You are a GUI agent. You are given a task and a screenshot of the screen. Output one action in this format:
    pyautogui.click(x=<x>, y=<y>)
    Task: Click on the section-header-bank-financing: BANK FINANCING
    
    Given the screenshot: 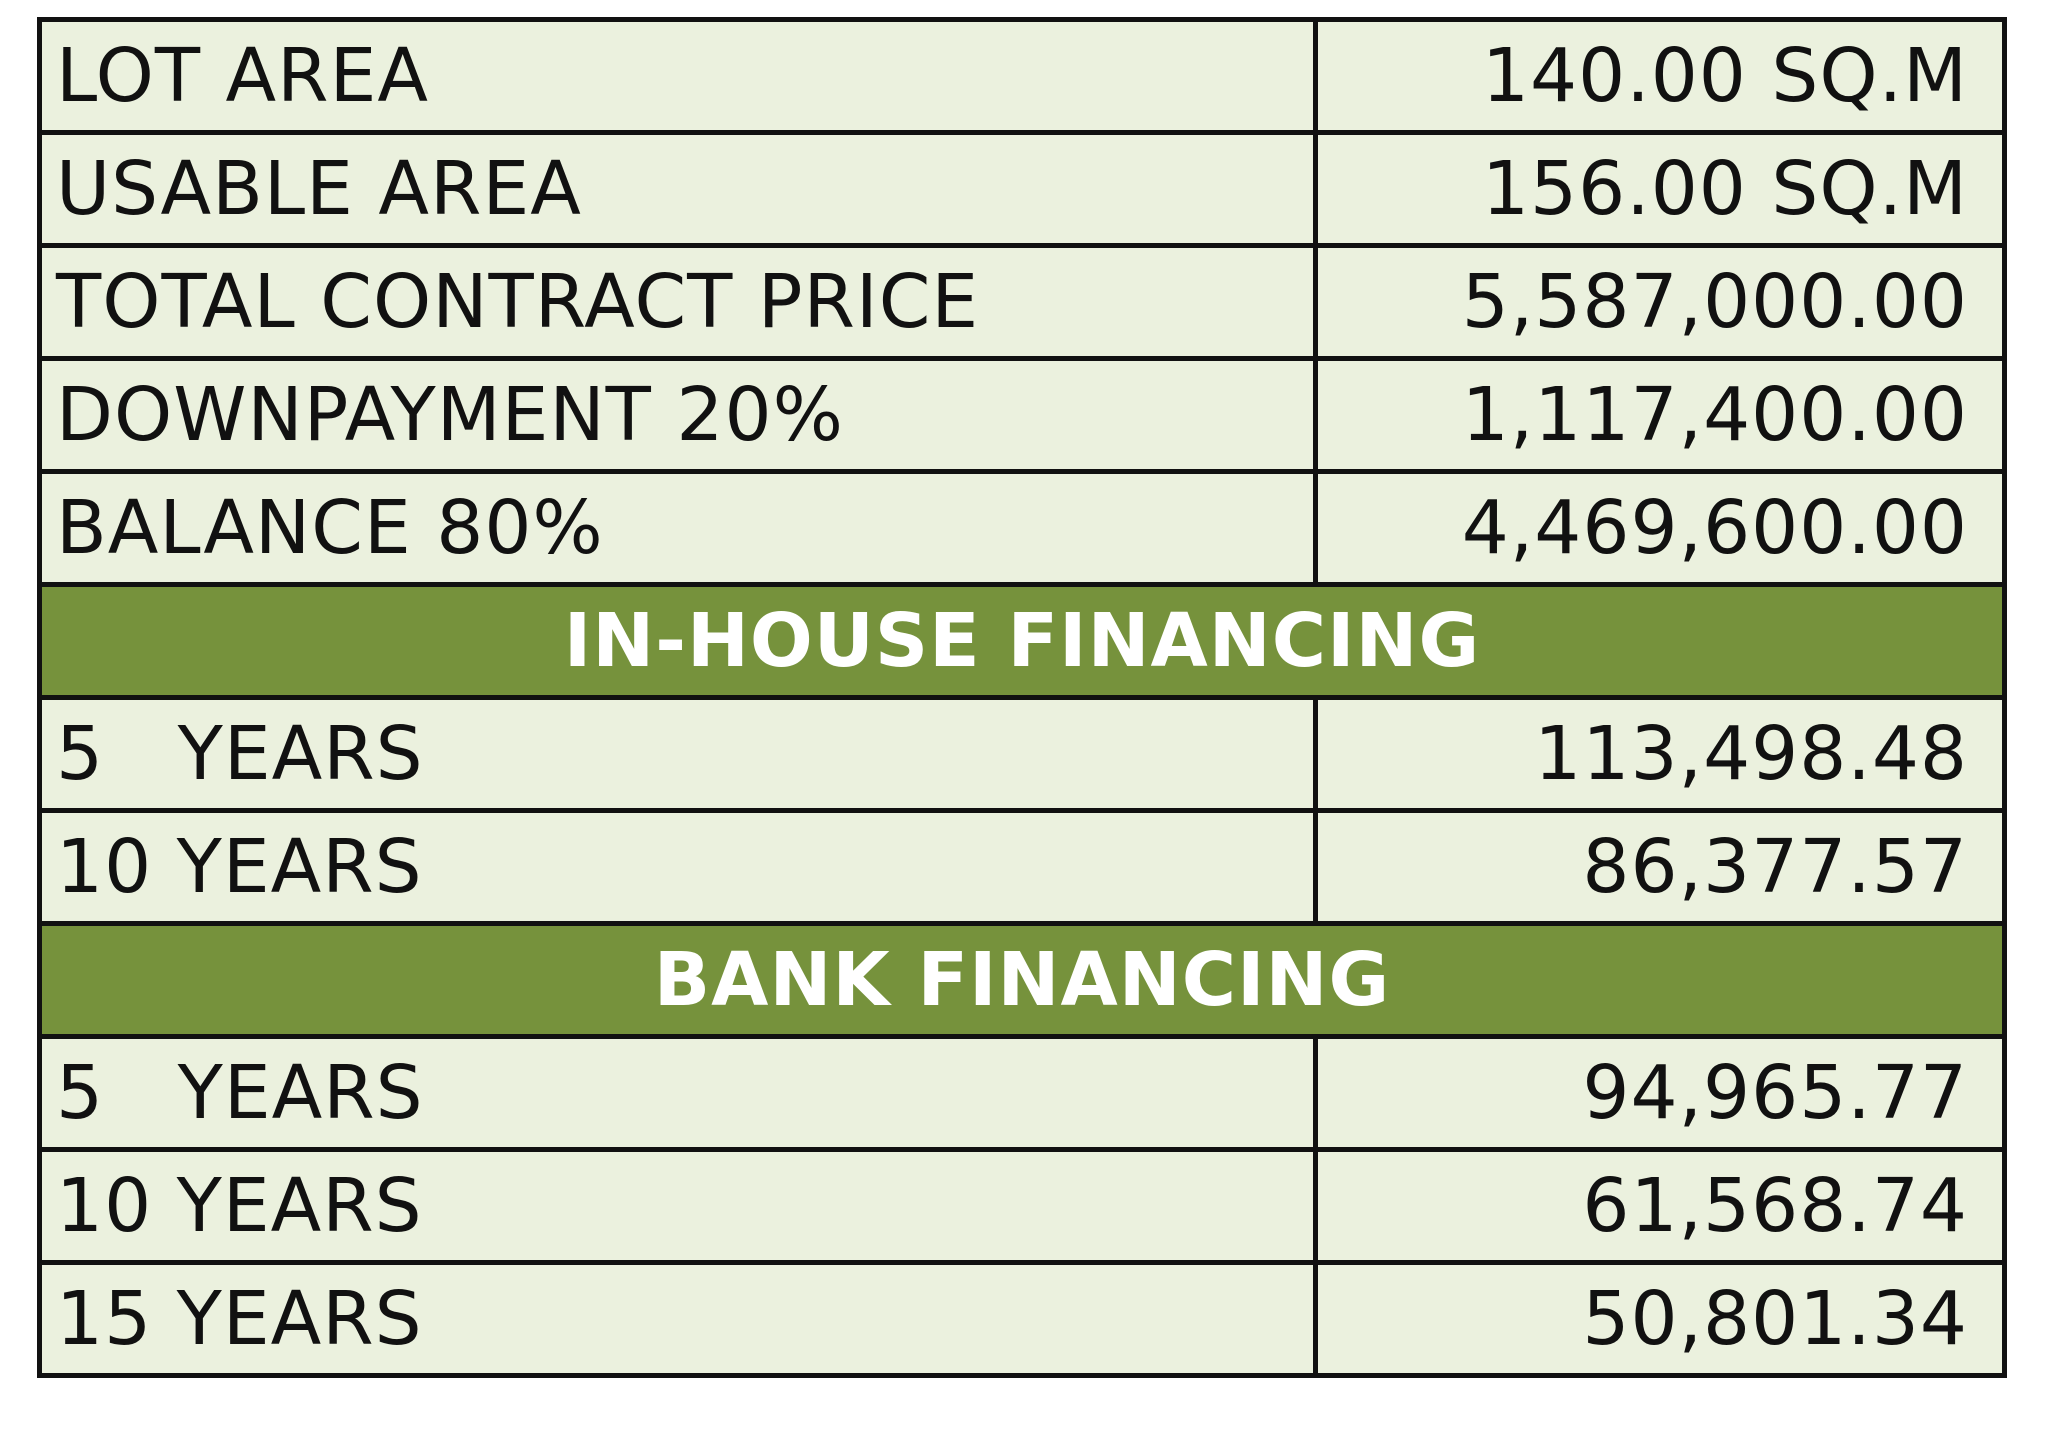 What is the action you would take?
    pyautogui.click(x=1022, y=982)
    